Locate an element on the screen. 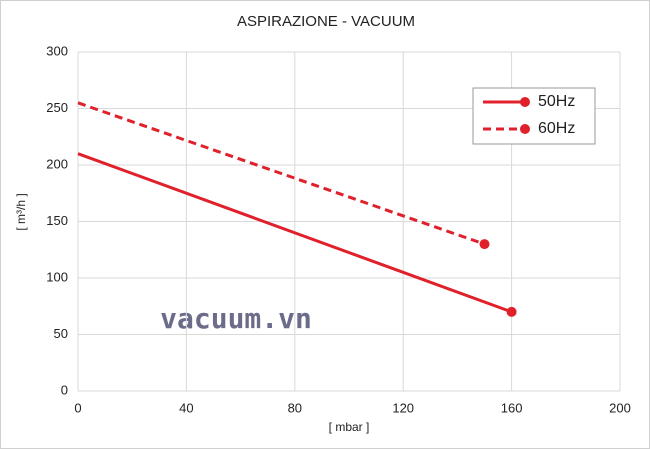 The image size is (650, 449). x-tick-label: 120 is located at coordinates (403, 407).